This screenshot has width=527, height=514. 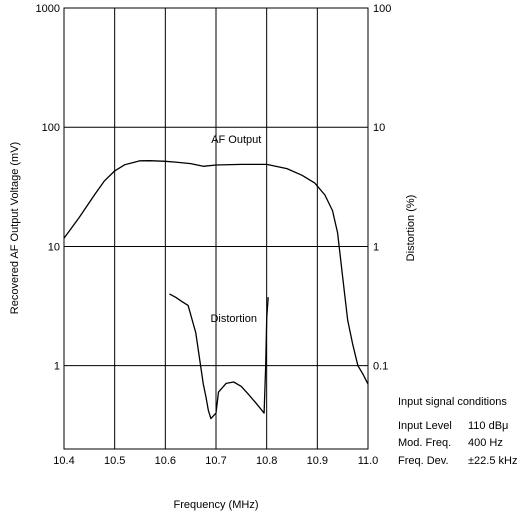 I want to click on x-tick-label: 10.6, so click(x=165, y=461).